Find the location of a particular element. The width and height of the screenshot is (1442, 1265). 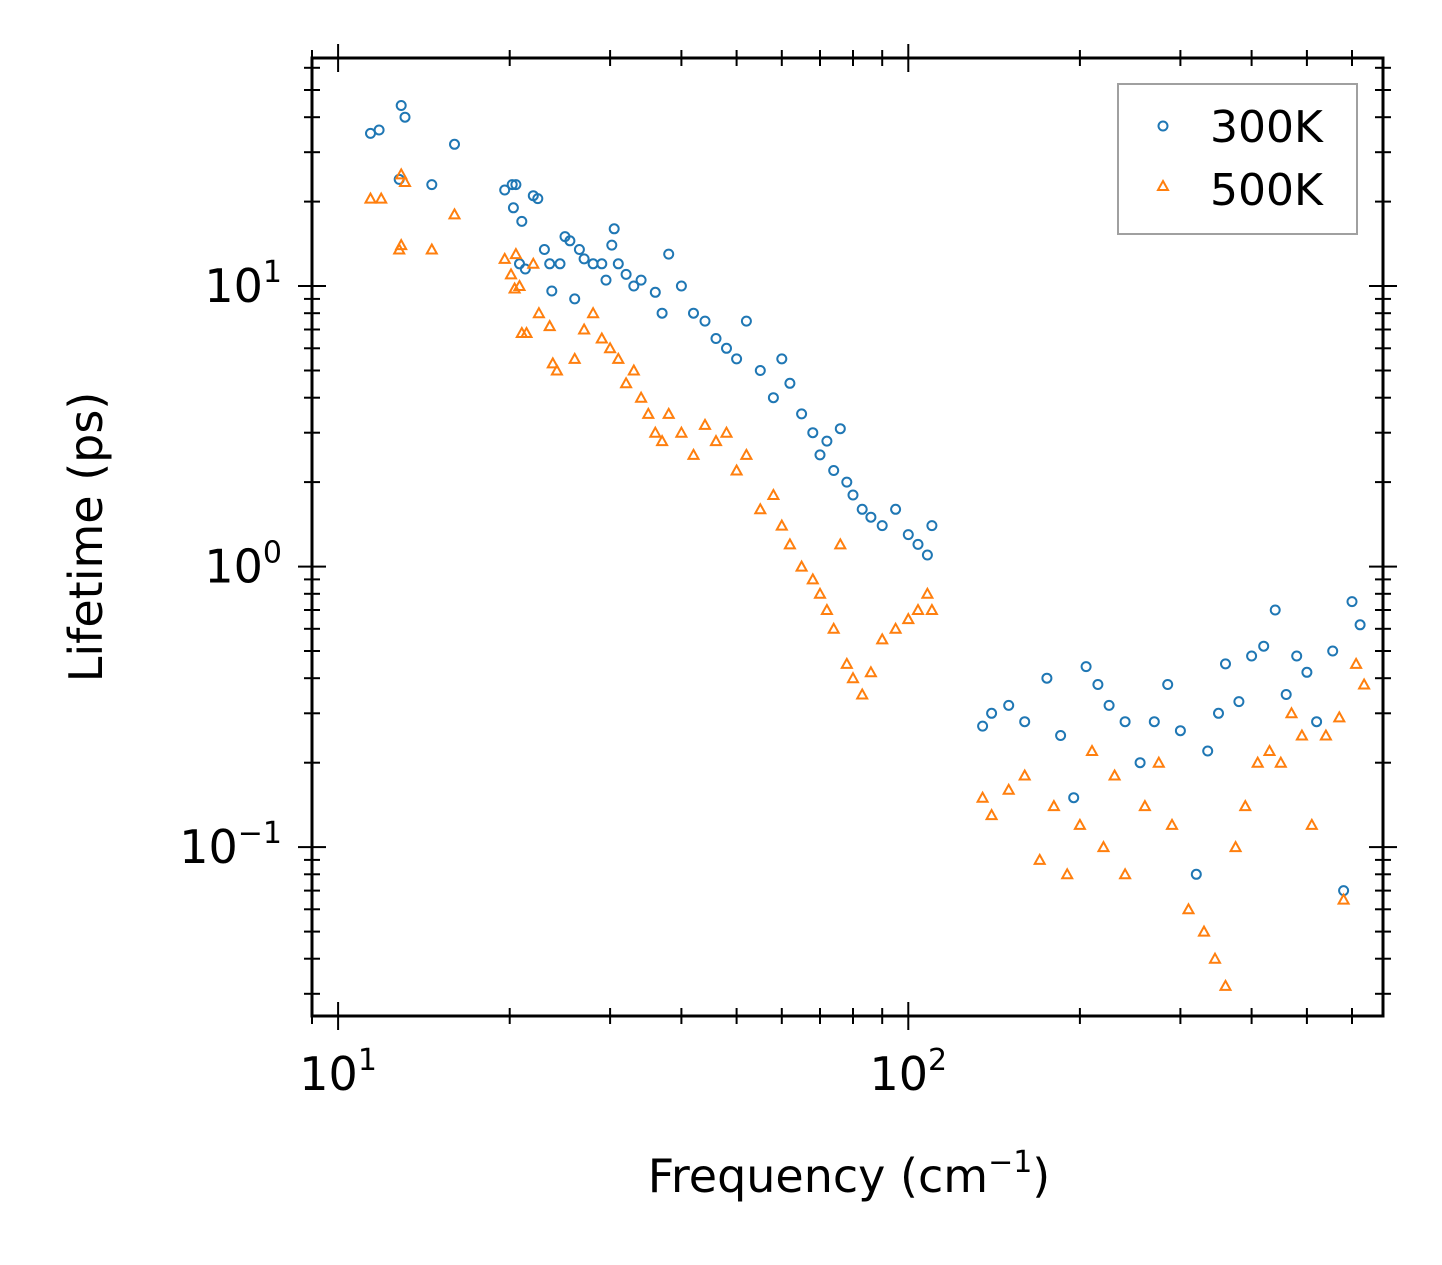

x-tick-label: 102 is located at coordinates (908, 1072).